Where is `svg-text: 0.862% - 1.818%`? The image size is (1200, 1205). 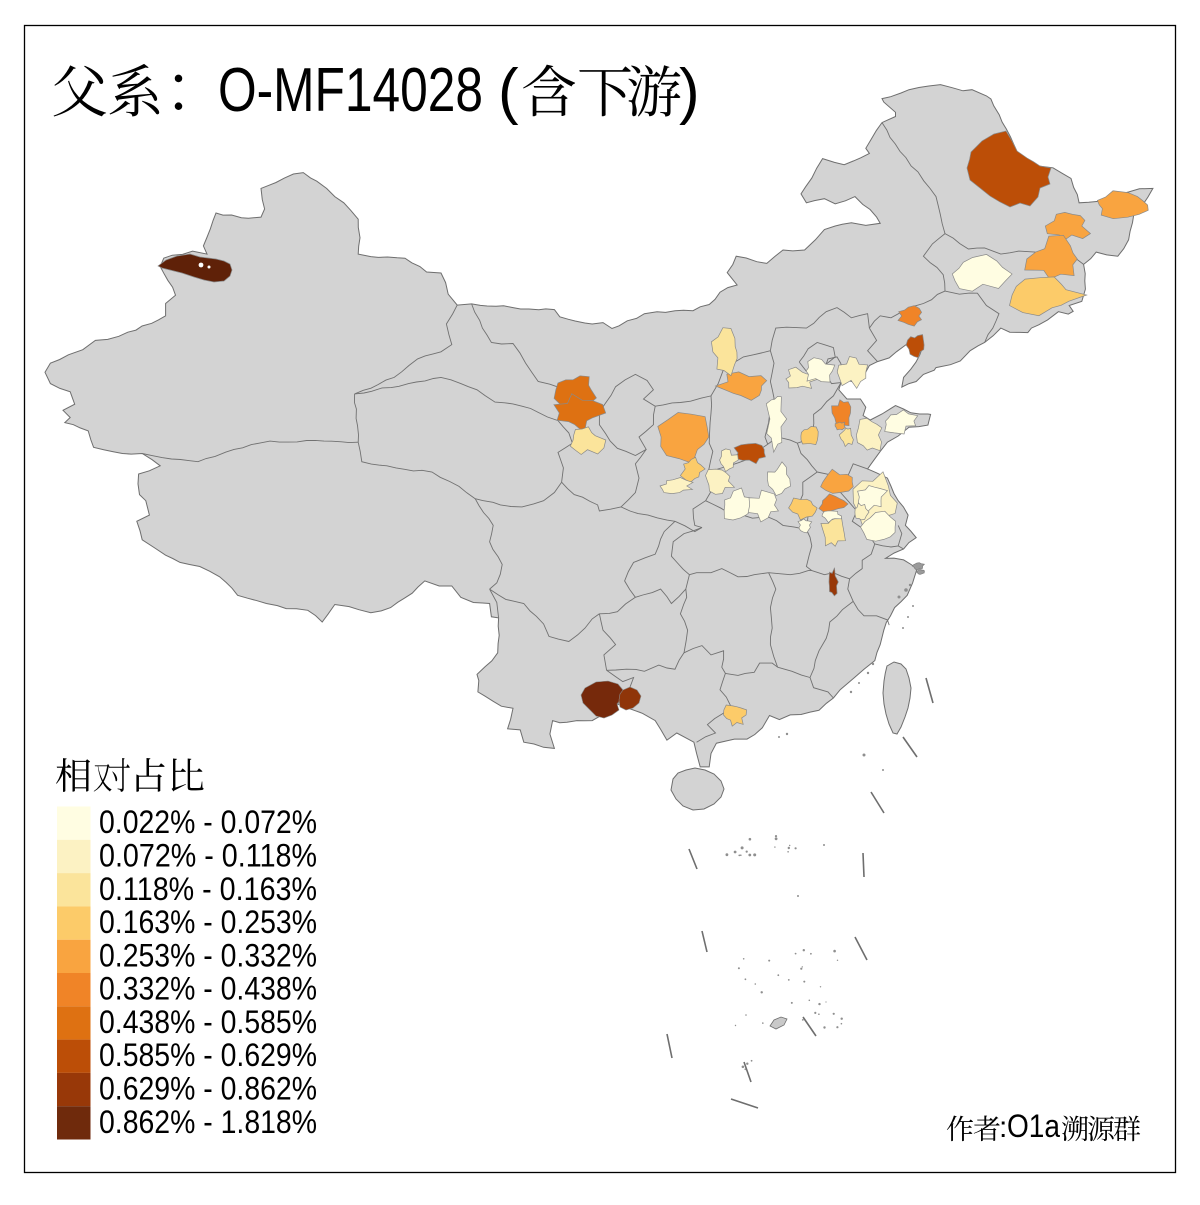
svg-text: 0.862% - 1.818% is located at coordinates (208, 1122).